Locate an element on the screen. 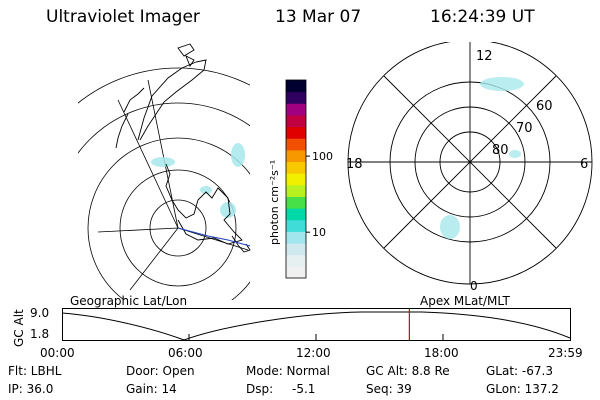  mode-value: Mode: Normal is located at coordinates (288, 371).